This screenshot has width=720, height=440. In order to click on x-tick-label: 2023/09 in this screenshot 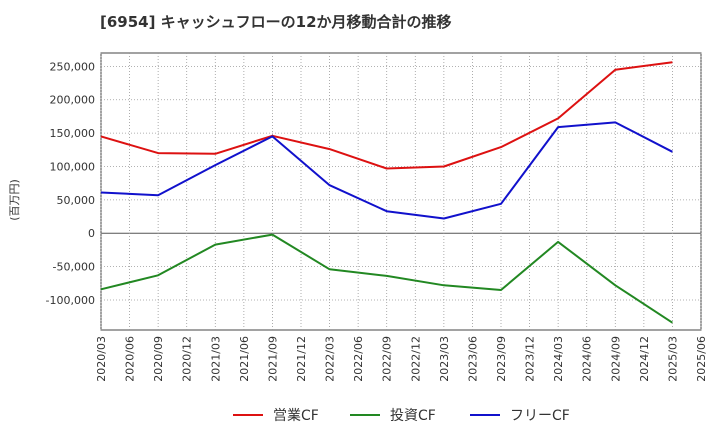, I will do `click(501, 359)`.